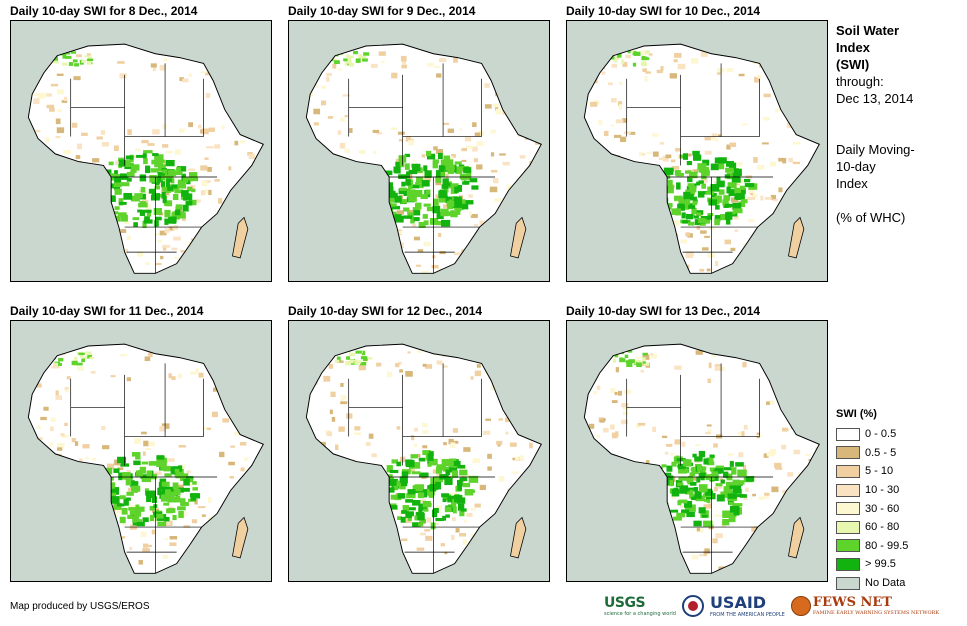 The height and width of the screenshot is (626, 967). What do you see at coordinates (856, 414) in the screenshot?
I see `legend-title: SWI (%)` at bounding box center [856, 414].